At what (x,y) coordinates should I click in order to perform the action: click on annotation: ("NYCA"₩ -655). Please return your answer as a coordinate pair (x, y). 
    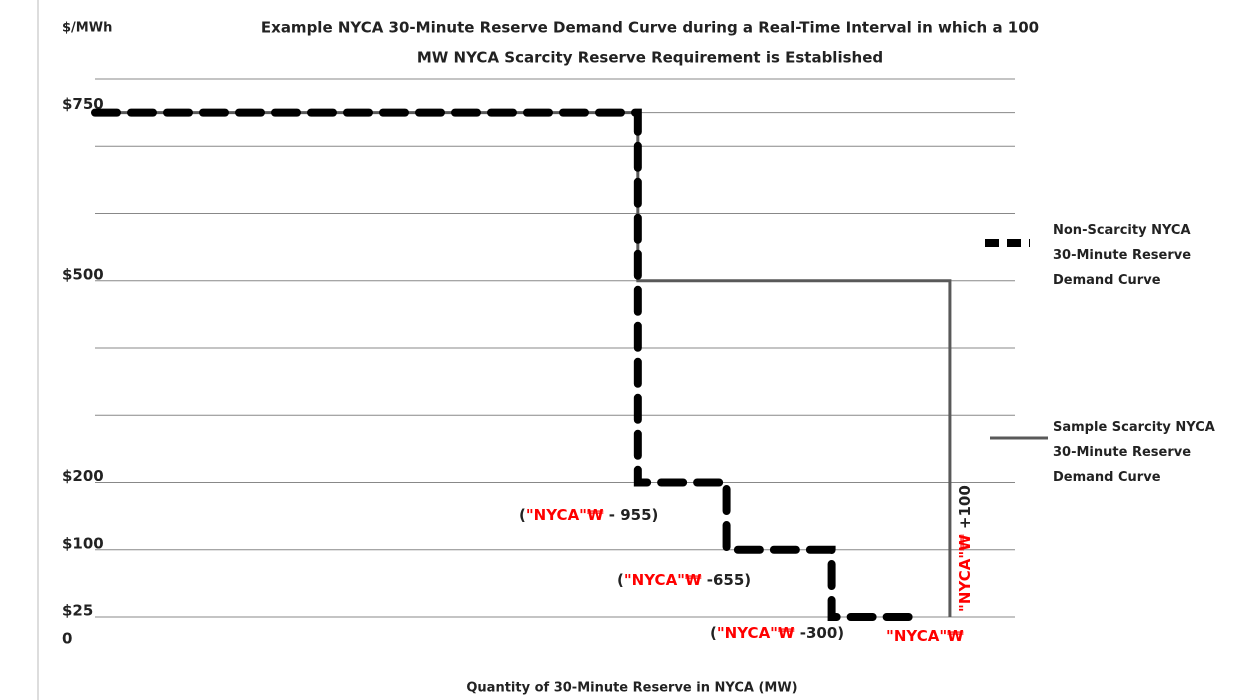
    Looking at the image, I should click on (684, 580).